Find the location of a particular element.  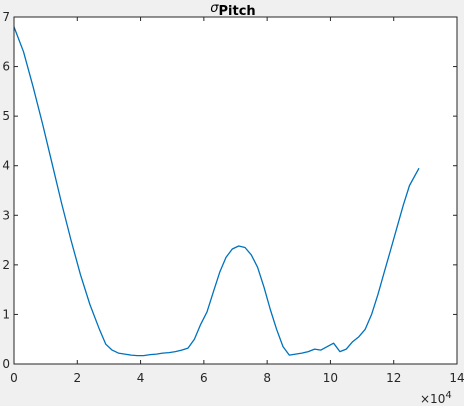

x-axis-exponent: ×10⁴ is located at coordinates (436, 398).